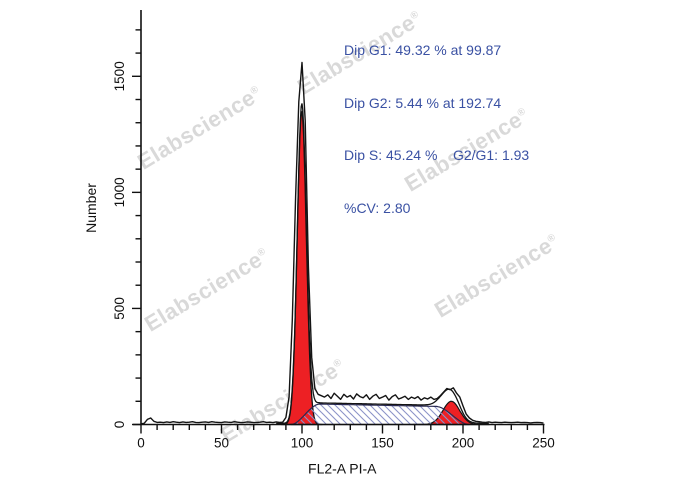 This screenshot has height=490, width=688. I want to click on stat-g1: Dip G1: 49.32 % at 99.87, so click(423, 50).